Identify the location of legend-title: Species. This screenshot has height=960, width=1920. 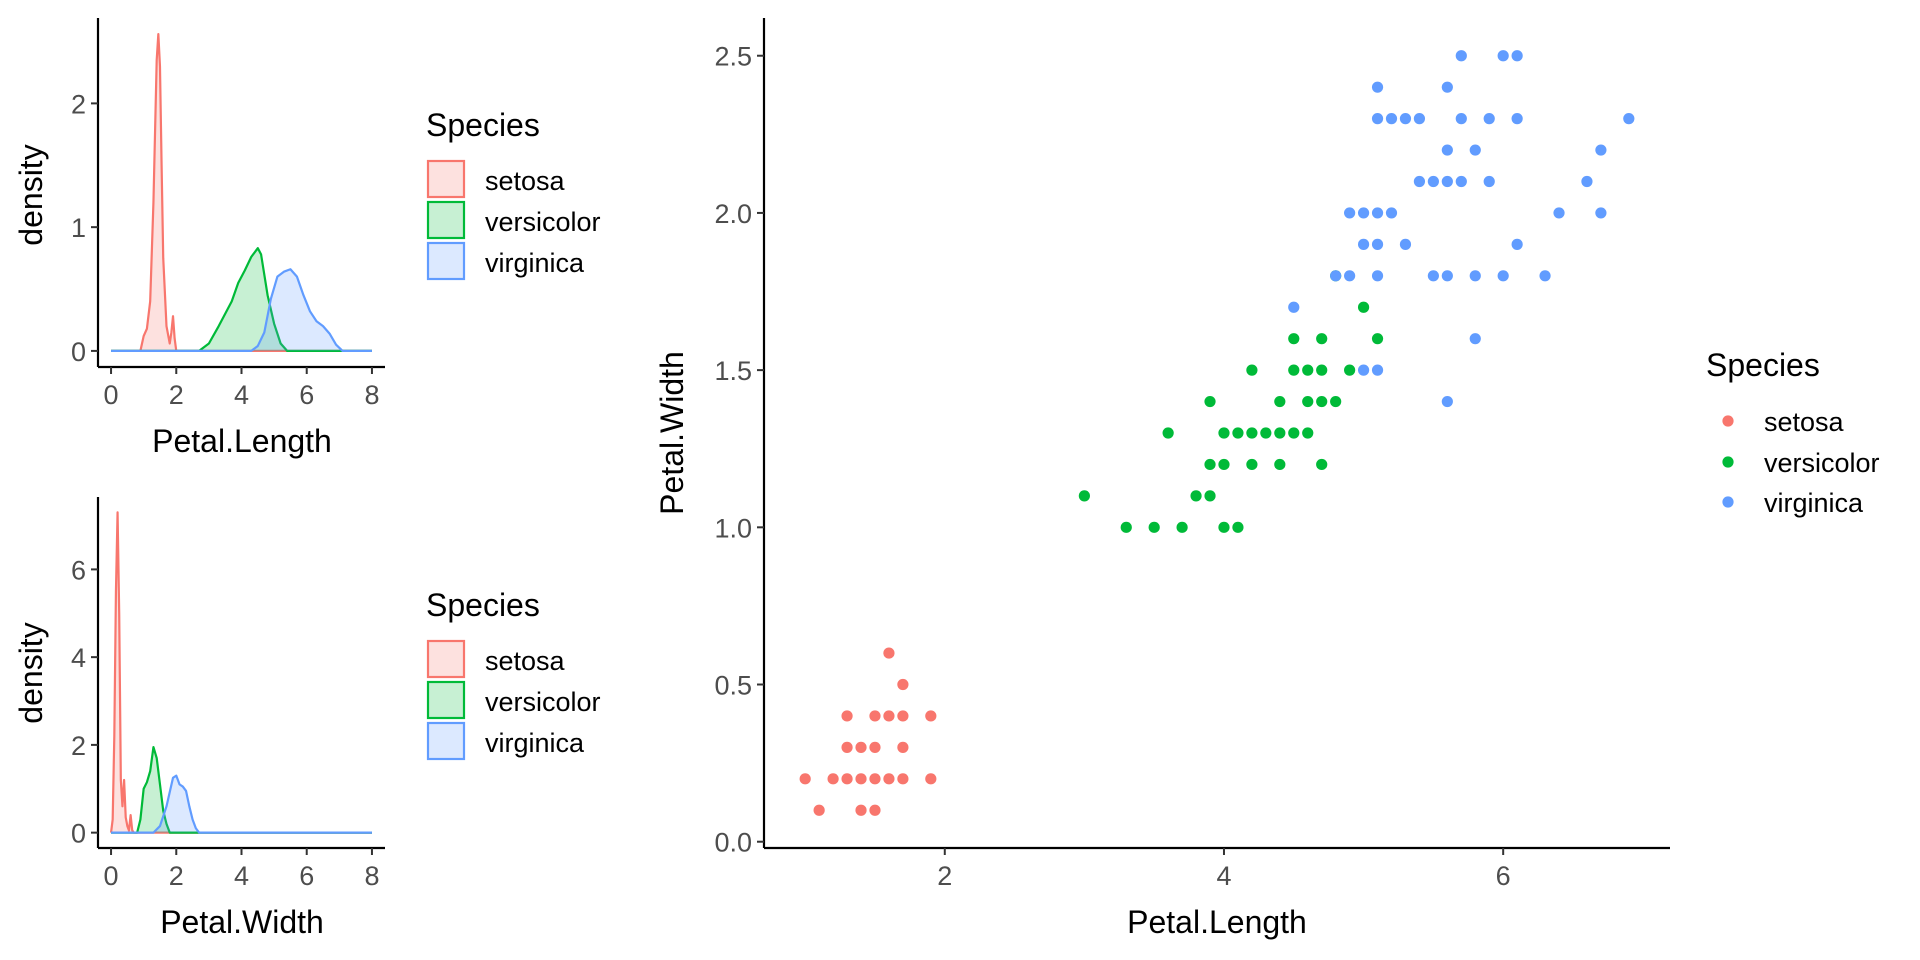
(483, 605).